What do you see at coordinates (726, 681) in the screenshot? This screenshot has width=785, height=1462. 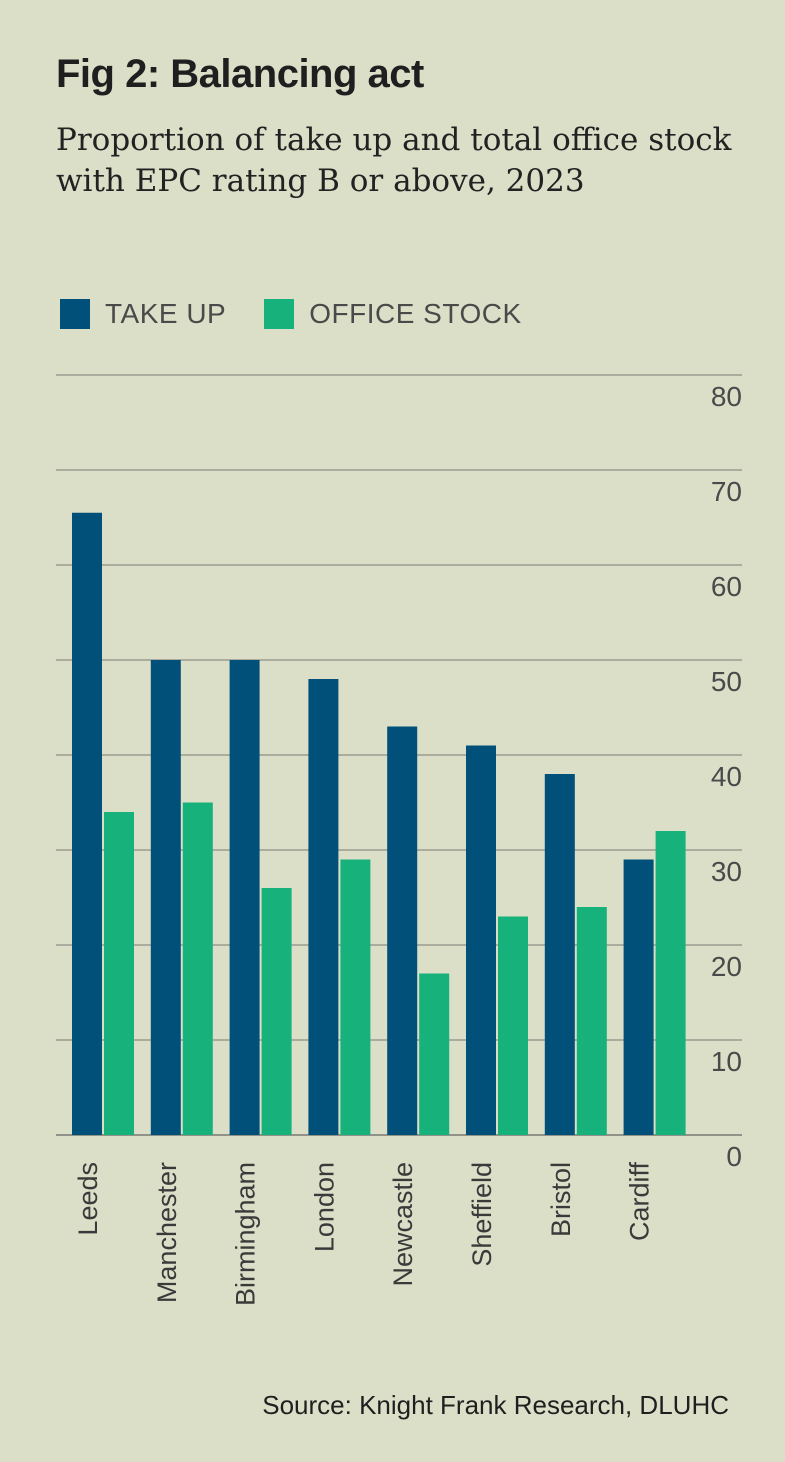 I see `y-tick-label-50: 50` at bounding box center [726, 681].